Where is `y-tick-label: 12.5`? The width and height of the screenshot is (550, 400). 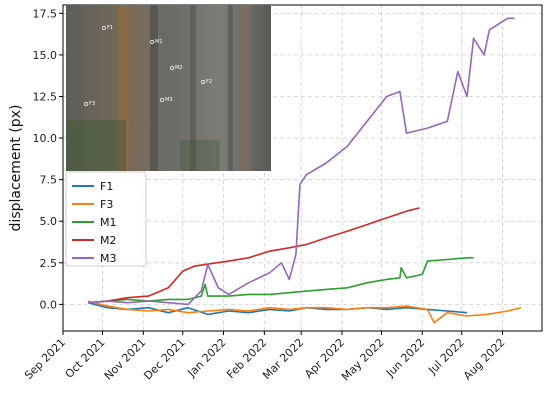 y-tick-label: 12.5 is located at coordinates (45, 96).